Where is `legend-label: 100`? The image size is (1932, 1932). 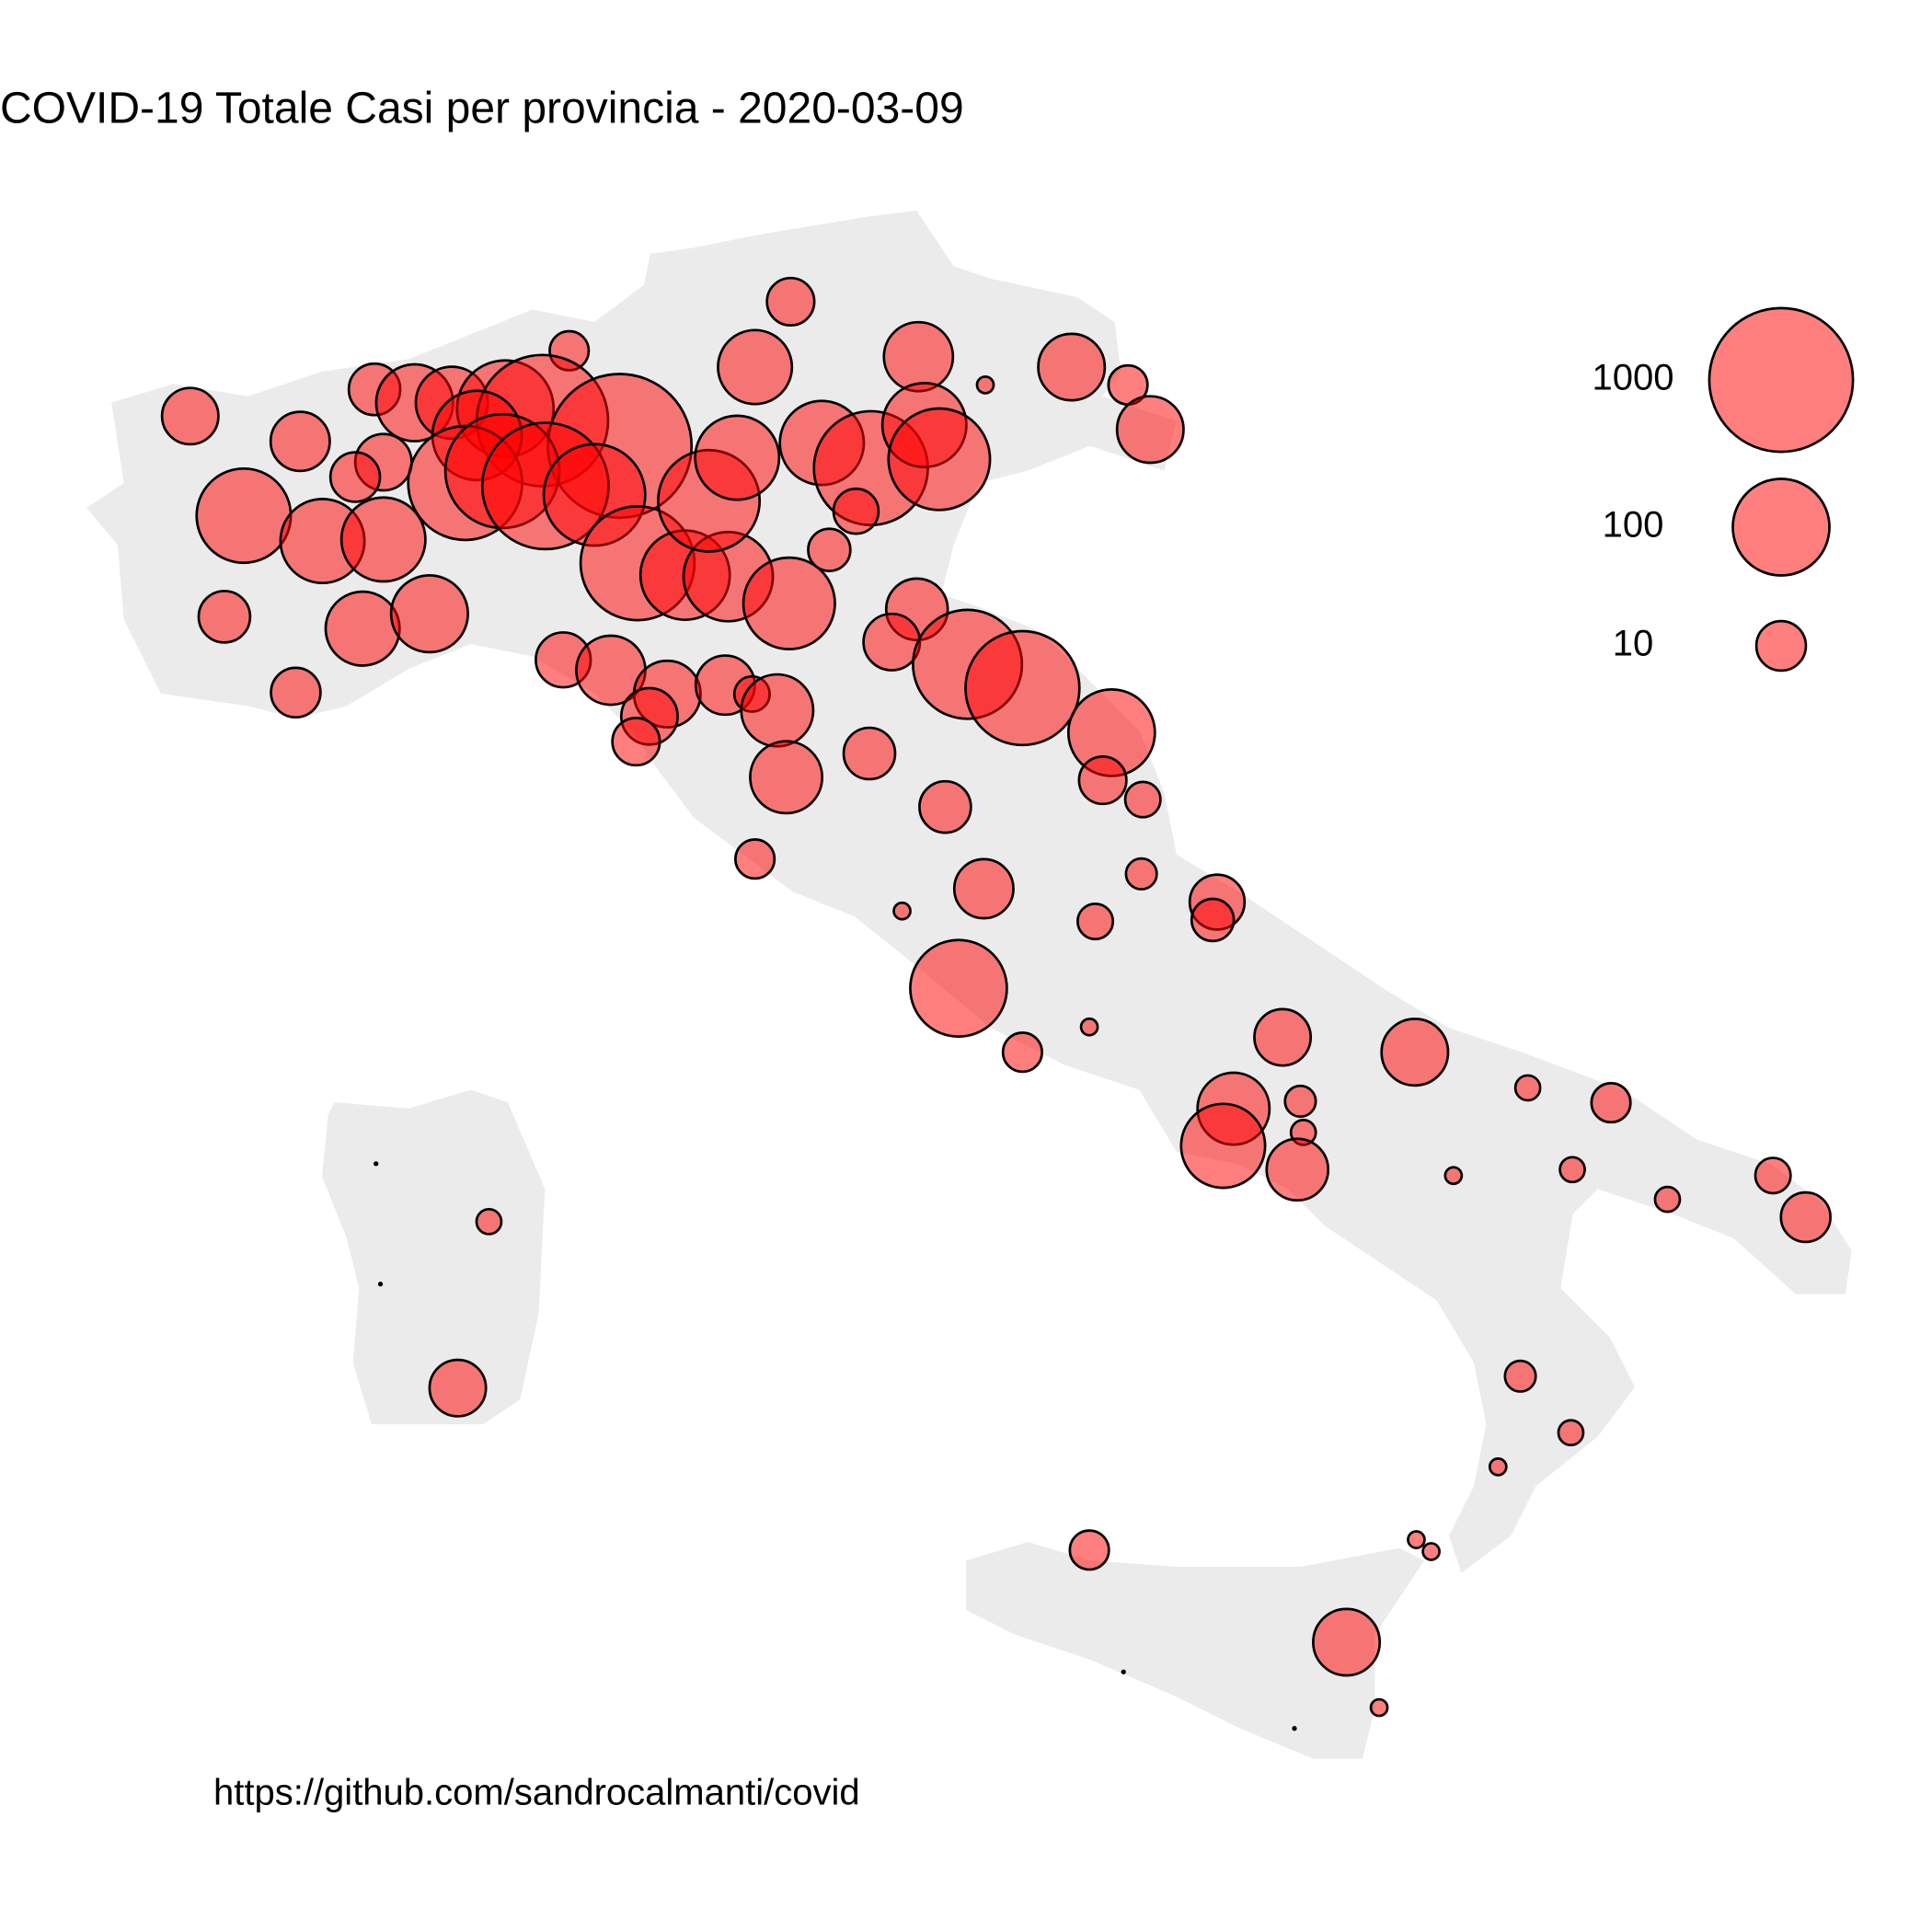 legend-label: 100 is located at coordinates (1633, 525).